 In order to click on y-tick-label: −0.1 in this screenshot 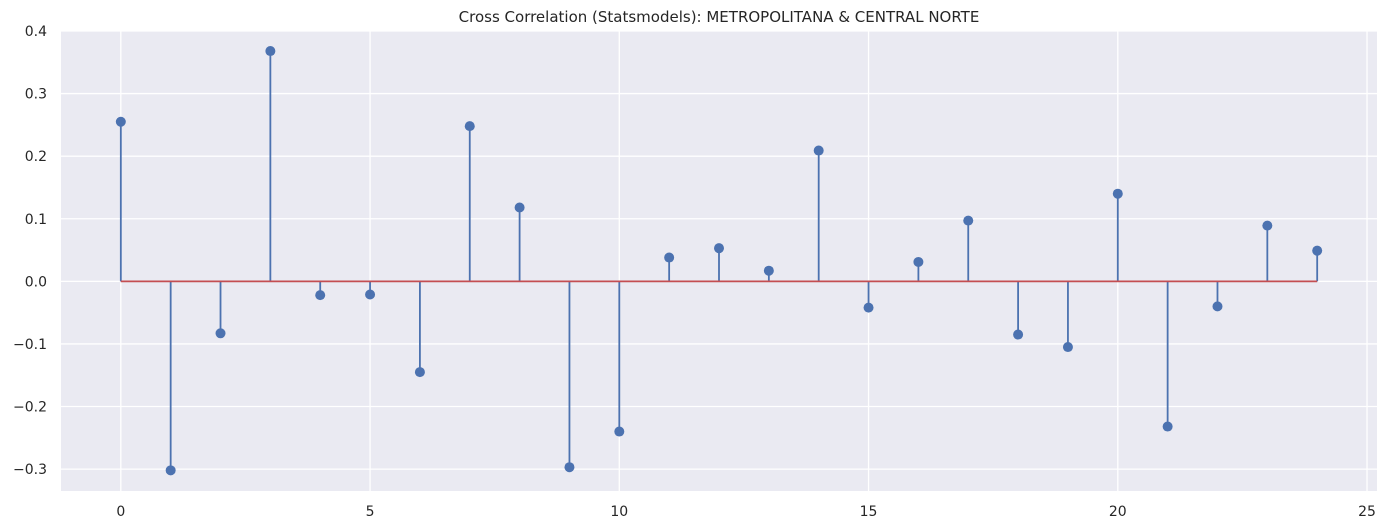, I will do `click(30, 345)`.